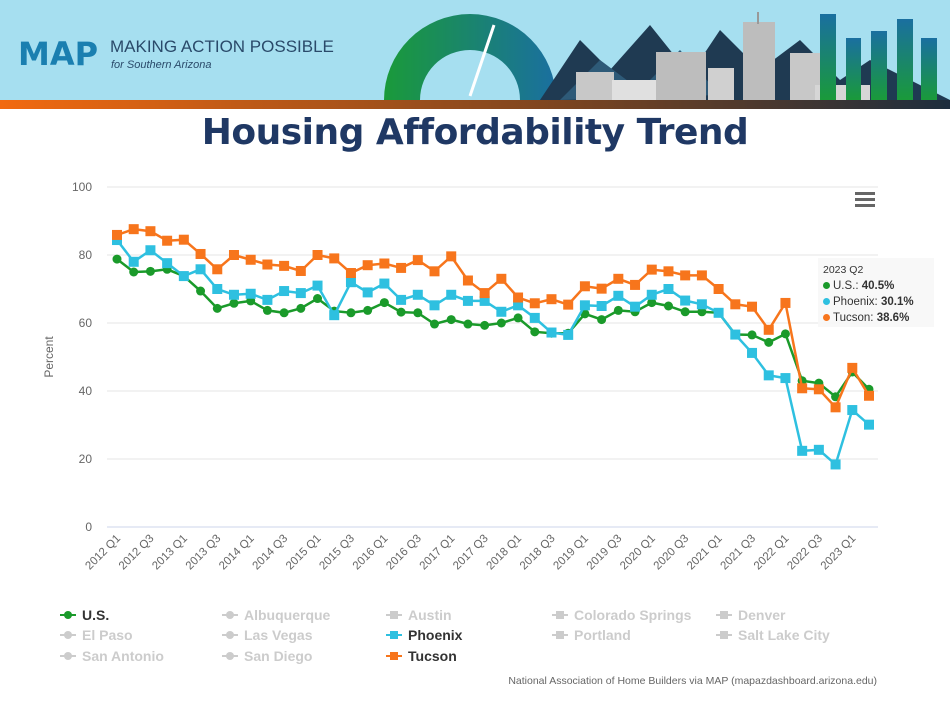 The width and height of the screenshot is (950, 712). I want to click on x-tick-label: 2013 Q3, so click(204, 553).